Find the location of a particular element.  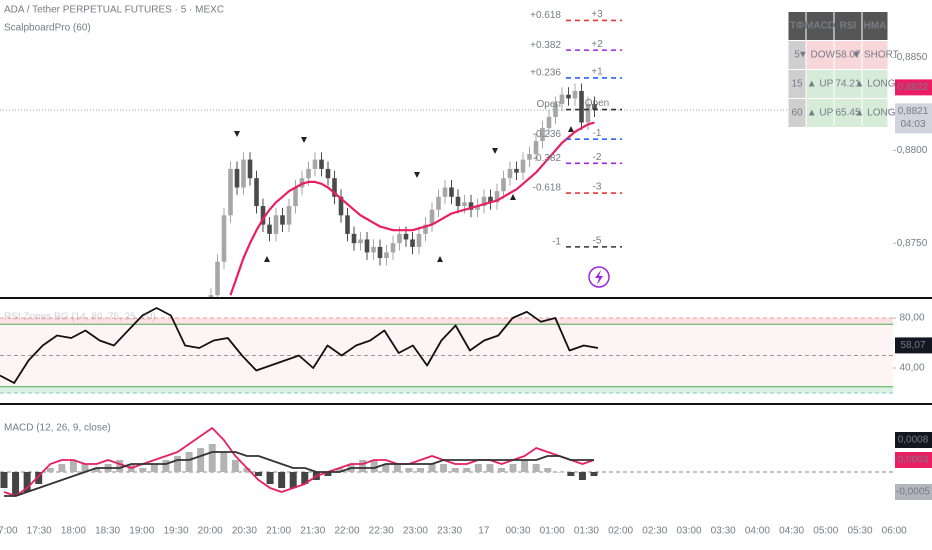

macd-title: MACD (12, 26, 9, close) is located at coordinates (57, 428).